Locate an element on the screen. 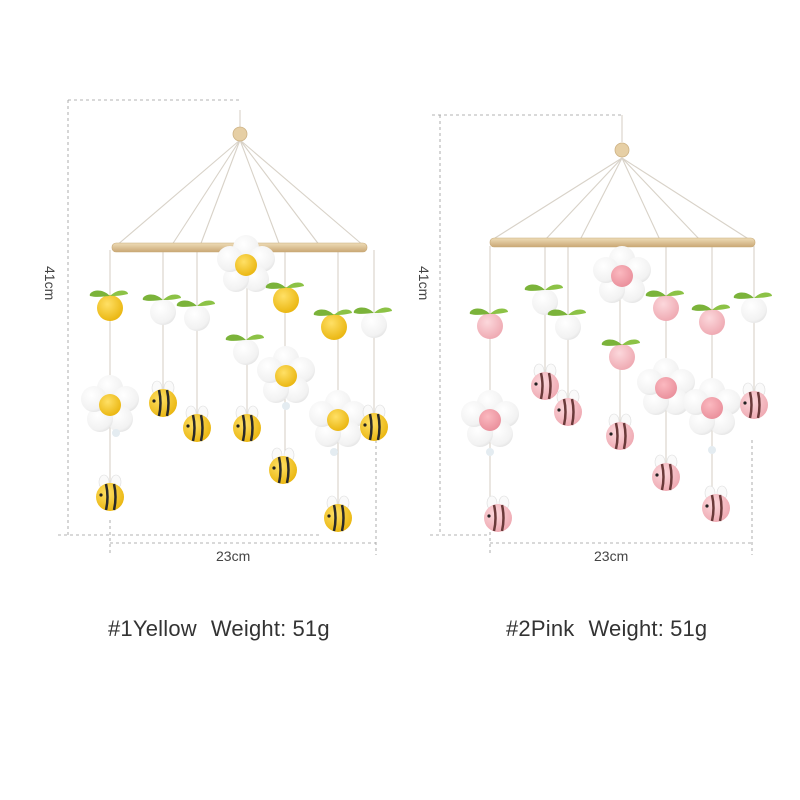 The width and height of the screenshot is (800, 800). caption-yellow: #1Yellow Weight: 51g is located at coordinates (219, 629).